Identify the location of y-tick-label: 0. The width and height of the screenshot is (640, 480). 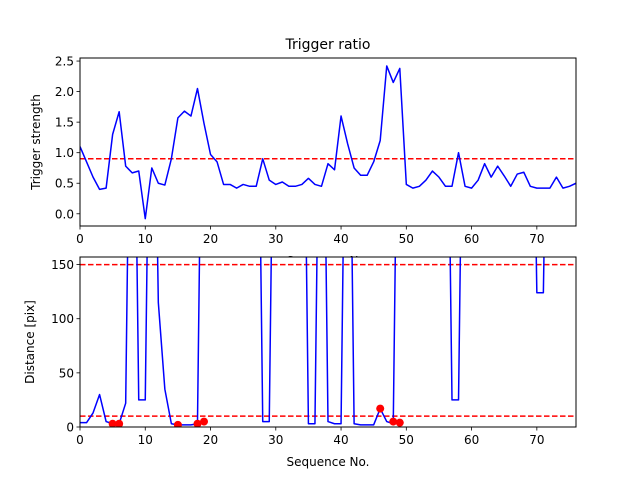
(70, 428).